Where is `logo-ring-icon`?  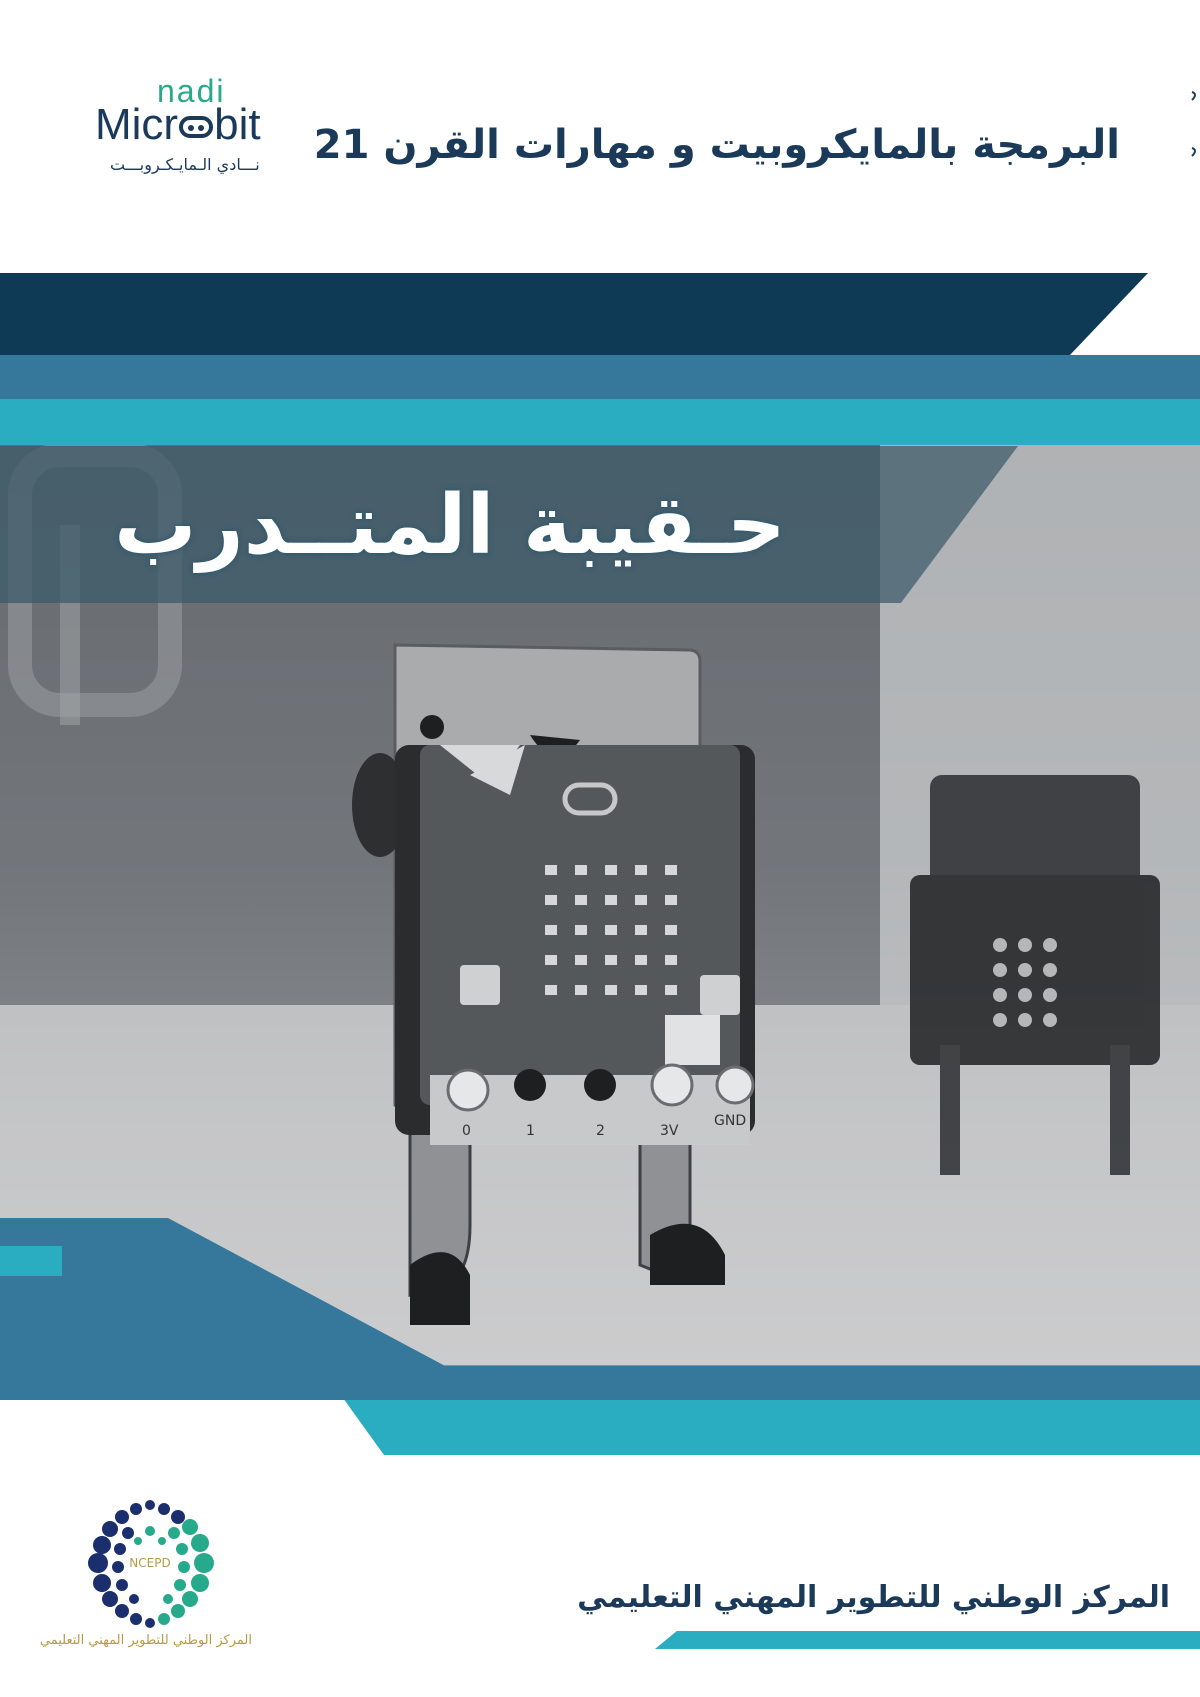
logo-ring-icon is located at coordinates (196, 127).